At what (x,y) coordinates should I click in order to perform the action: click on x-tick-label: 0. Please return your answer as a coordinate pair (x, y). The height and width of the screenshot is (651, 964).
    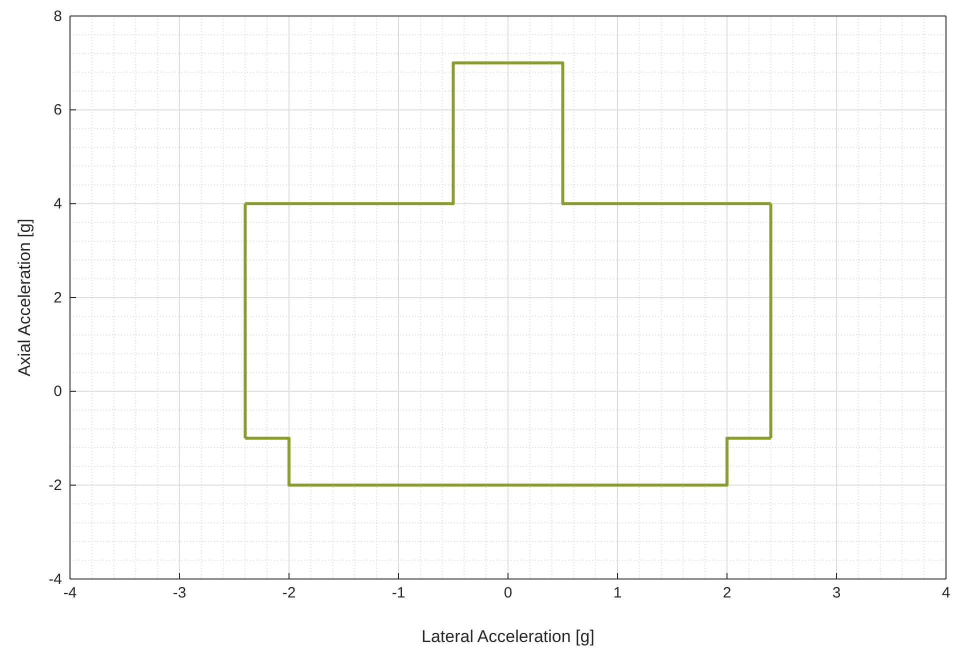
    Looking at the image, I should click on (508, 593).